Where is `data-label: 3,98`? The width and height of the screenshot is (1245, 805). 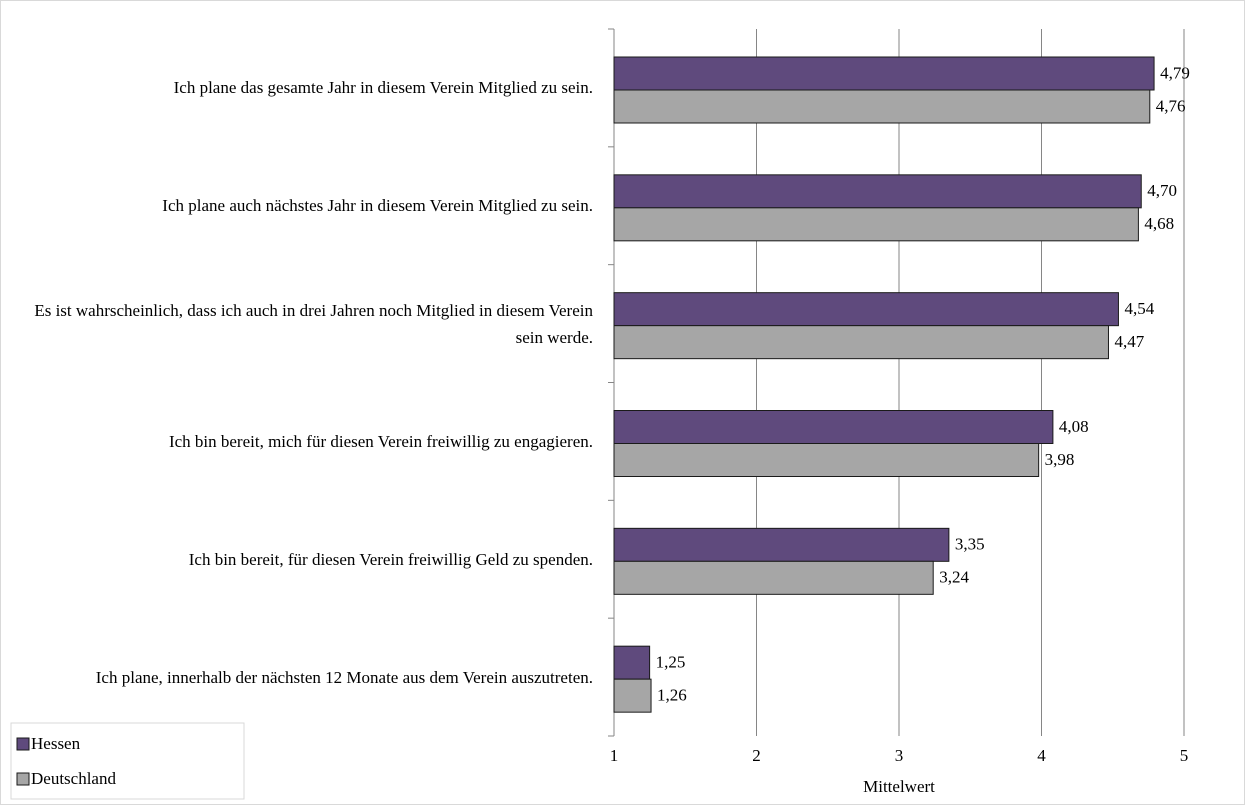
data-label: 3,98 is located at coordinates (1060, 459).